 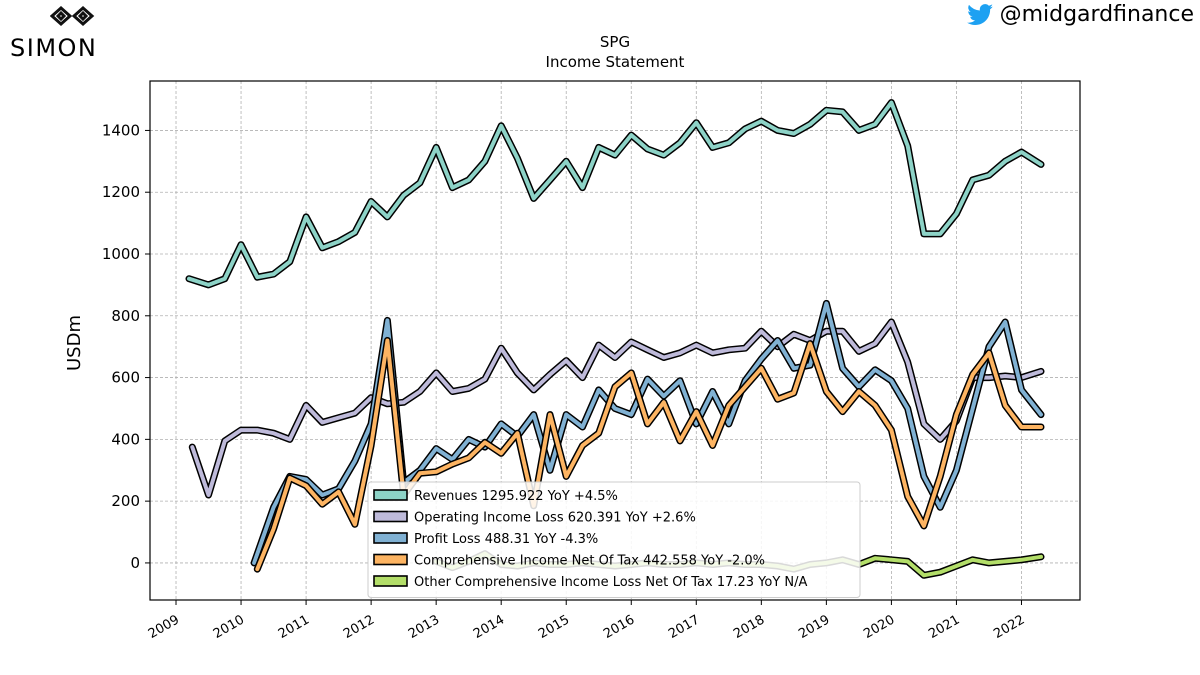 What do you see at coordinates (944, 627) in the screenshot?
I see `x-tick-label: 2021` at bounding box center [944, 627].